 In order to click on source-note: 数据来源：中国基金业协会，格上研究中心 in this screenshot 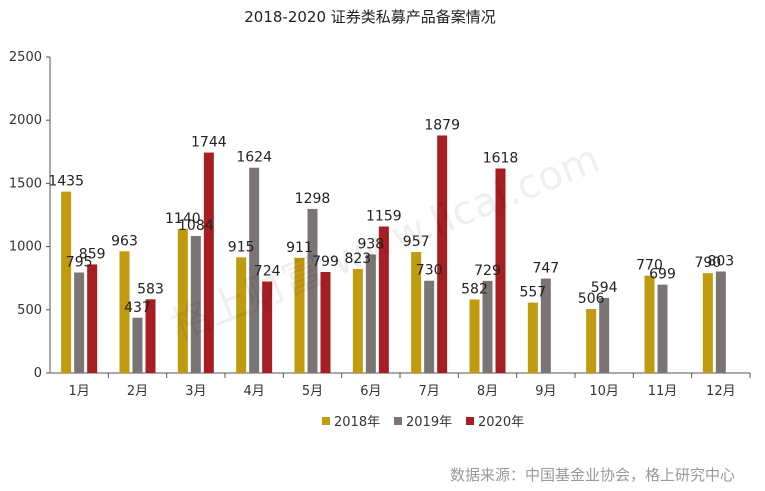, I will do `click(592, 475)`.